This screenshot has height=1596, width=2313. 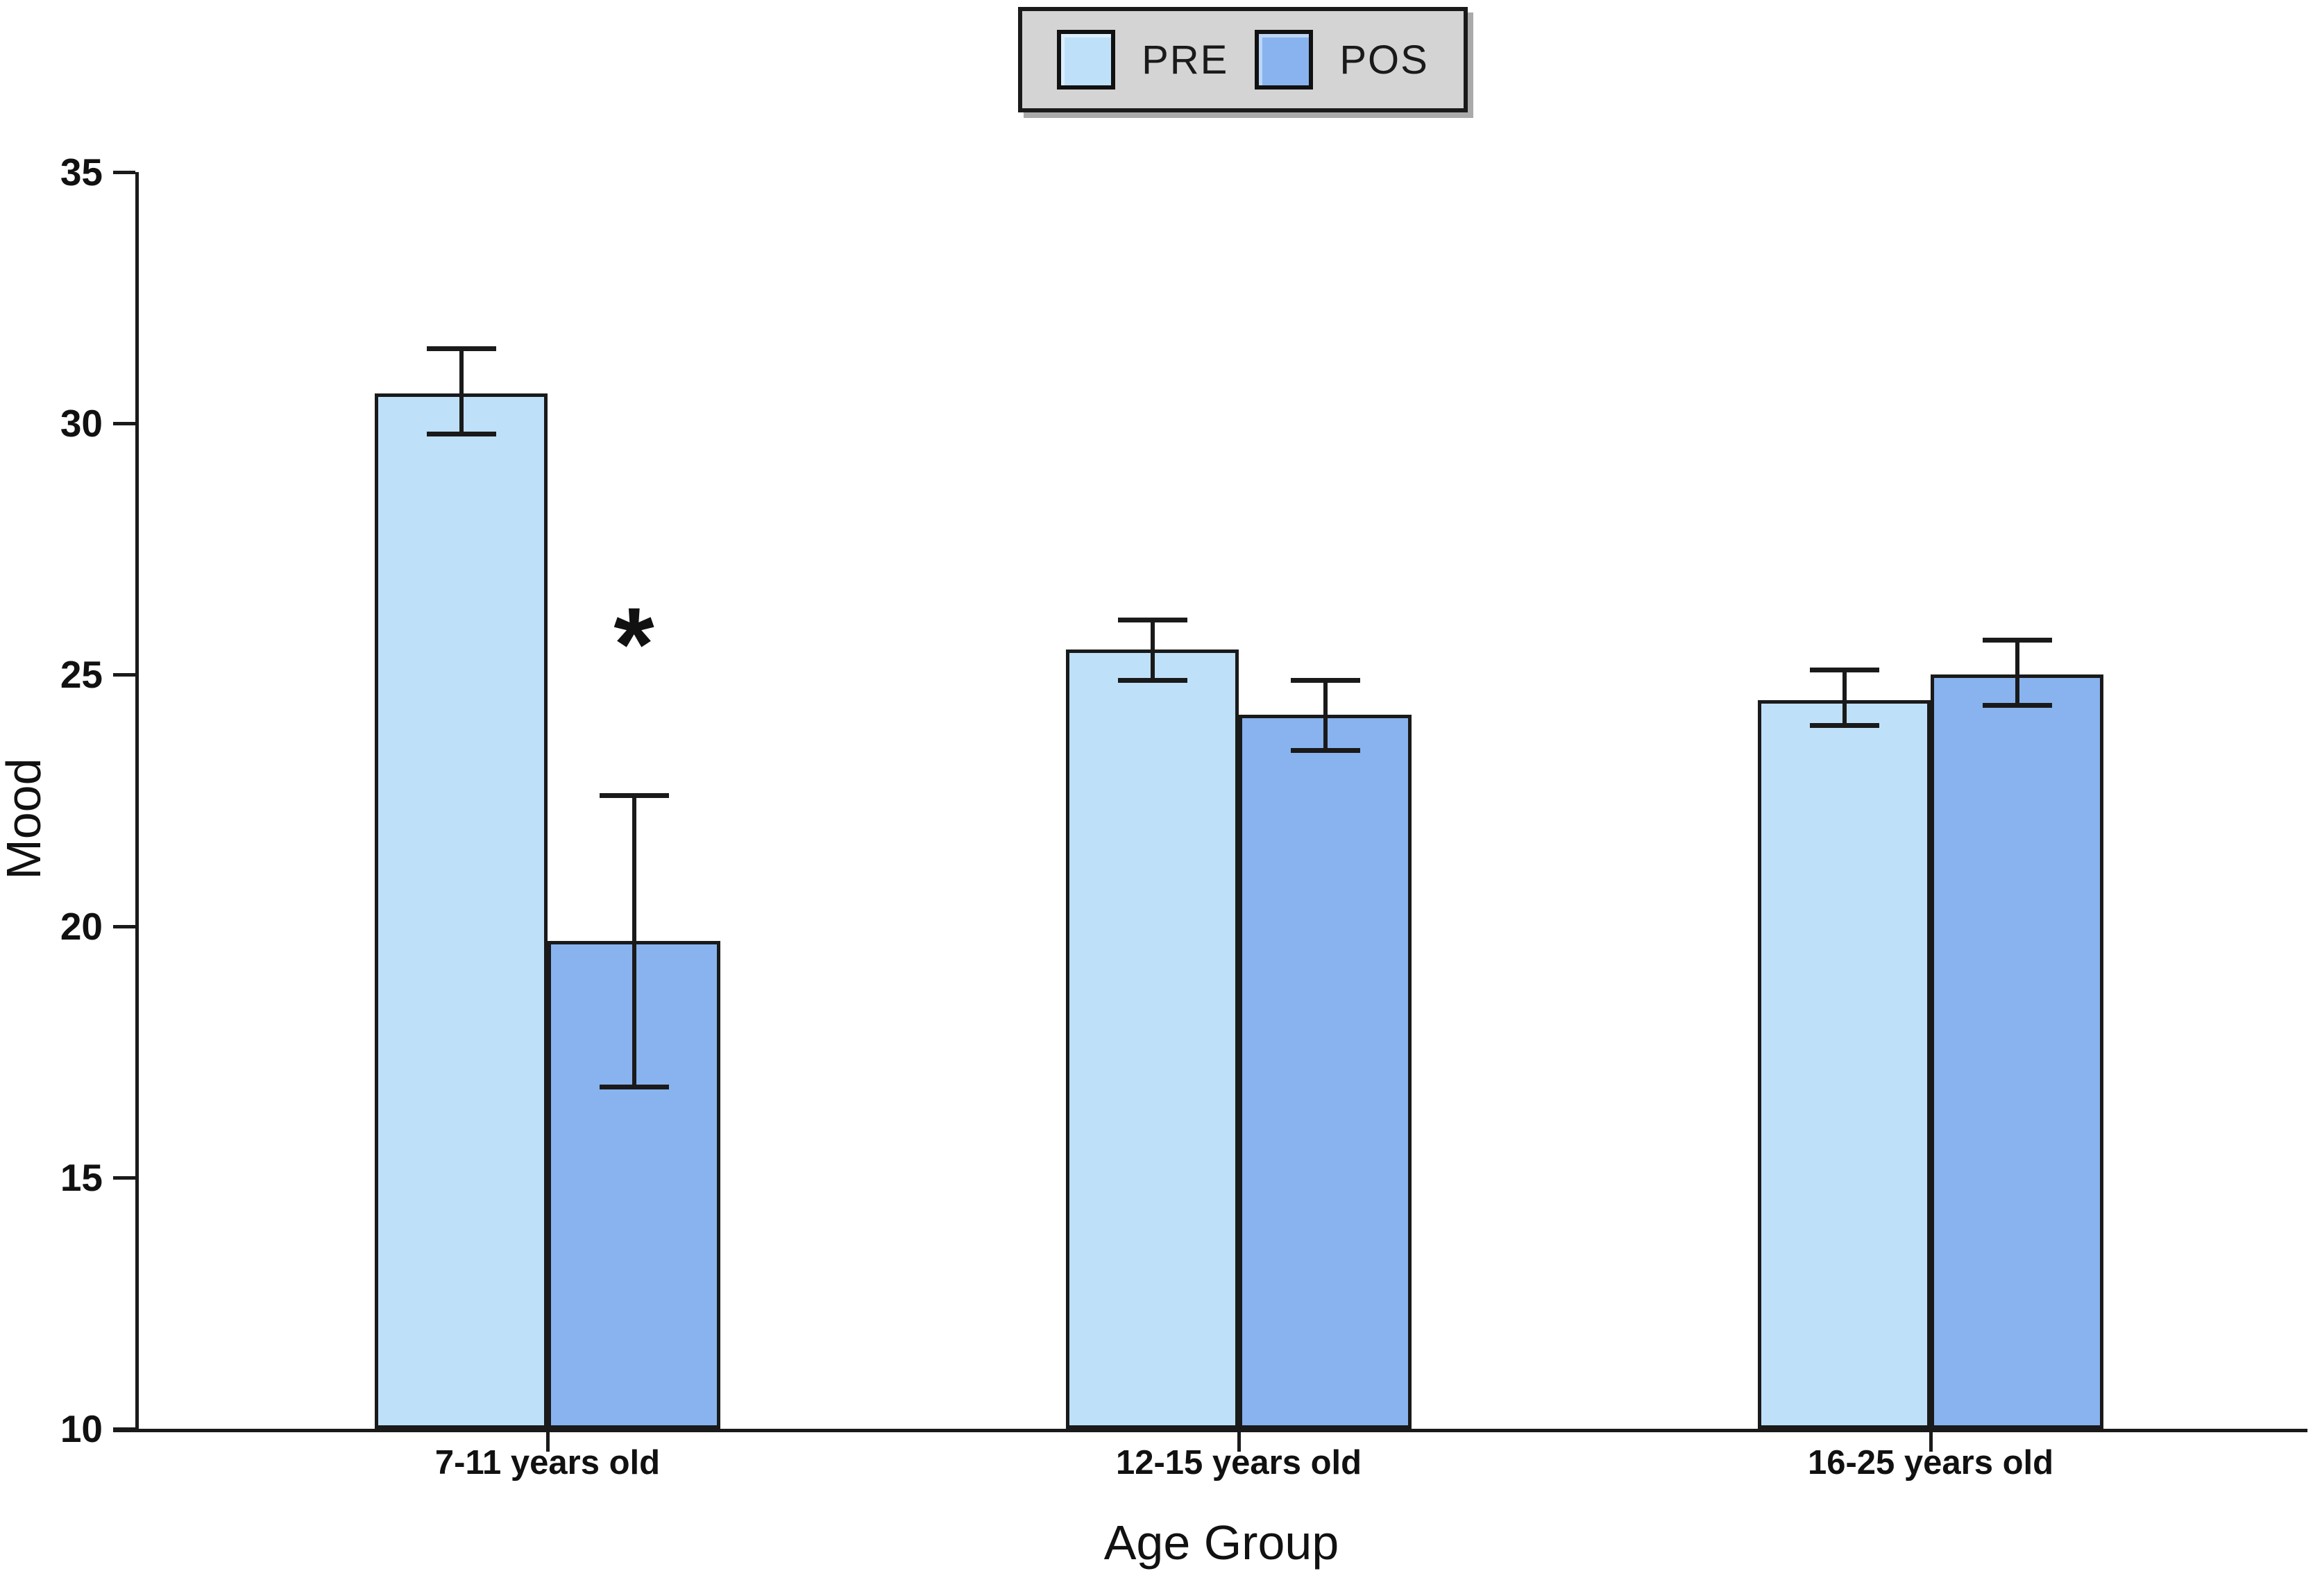 What do you see at coordinates (81, 1429) in the screenshot?
I see `y-tick-label-10: 10` at bounding box center [81, 1429].